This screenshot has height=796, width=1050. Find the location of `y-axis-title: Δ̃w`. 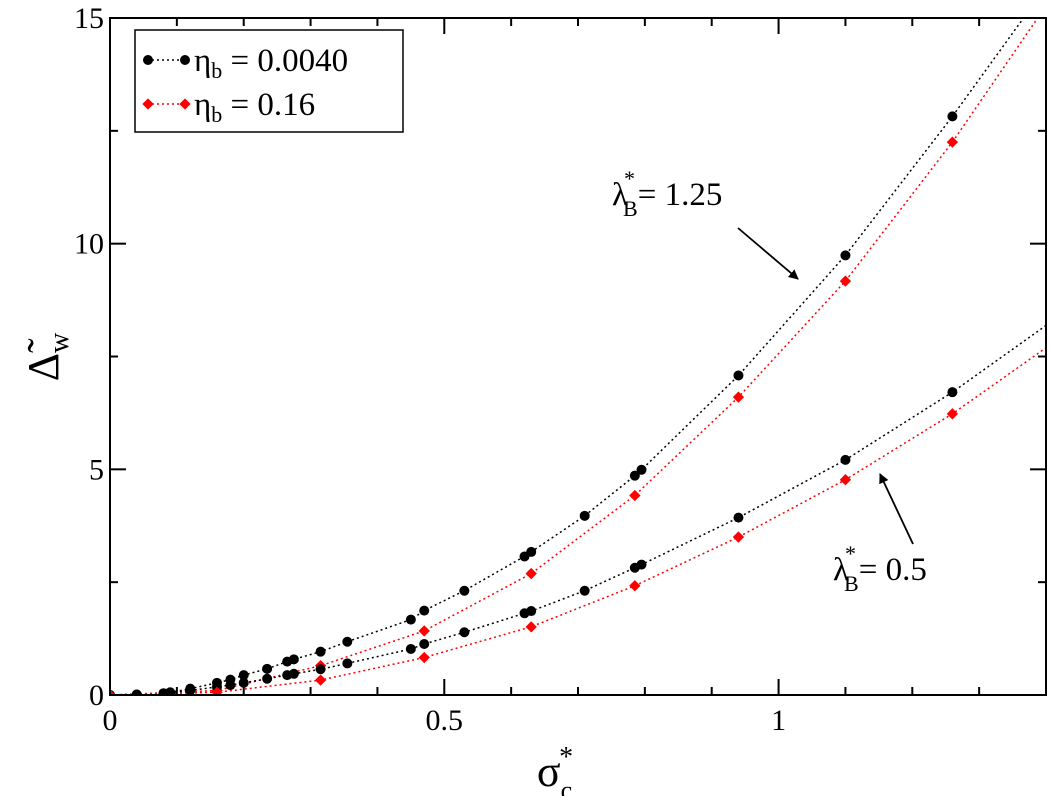

y-axis-title: Δ̃w is located at coordinates (47, 356).